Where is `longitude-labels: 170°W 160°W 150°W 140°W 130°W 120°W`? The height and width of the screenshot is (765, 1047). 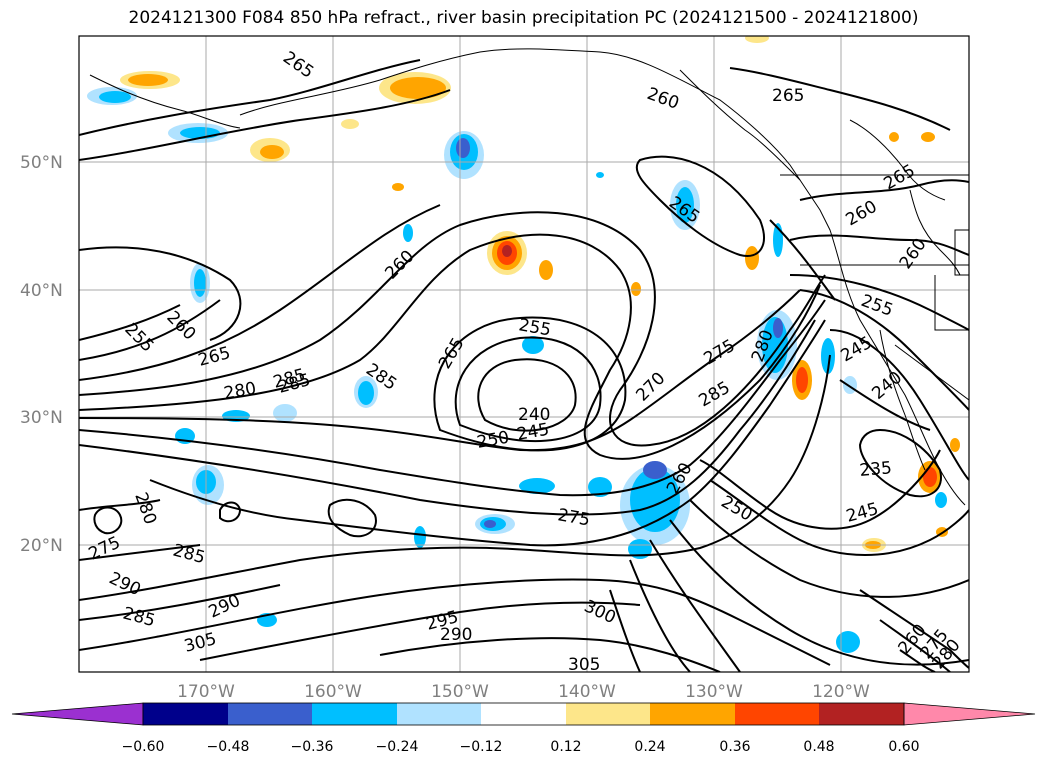 longitude-labels: 170°W 160°W 150°W 140°W 130°W 120°W is located at coordinates (523, 692).